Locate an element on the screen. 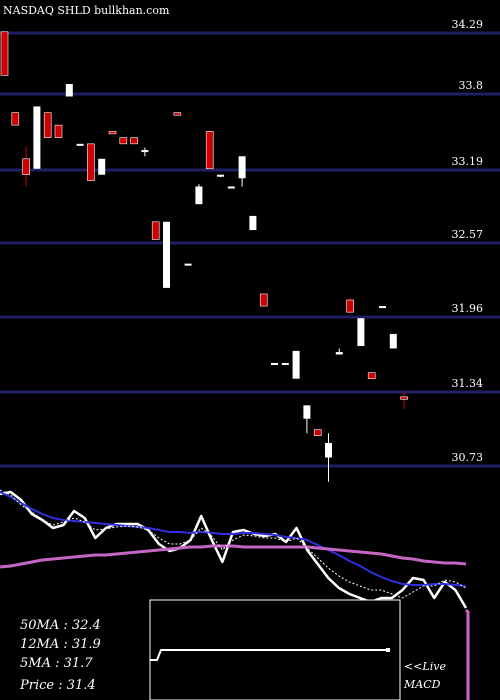 Image resolution: width=500 pixels, height=700 pixels. stat-price: Price : 31.4 is located at coordinates (57, 685).